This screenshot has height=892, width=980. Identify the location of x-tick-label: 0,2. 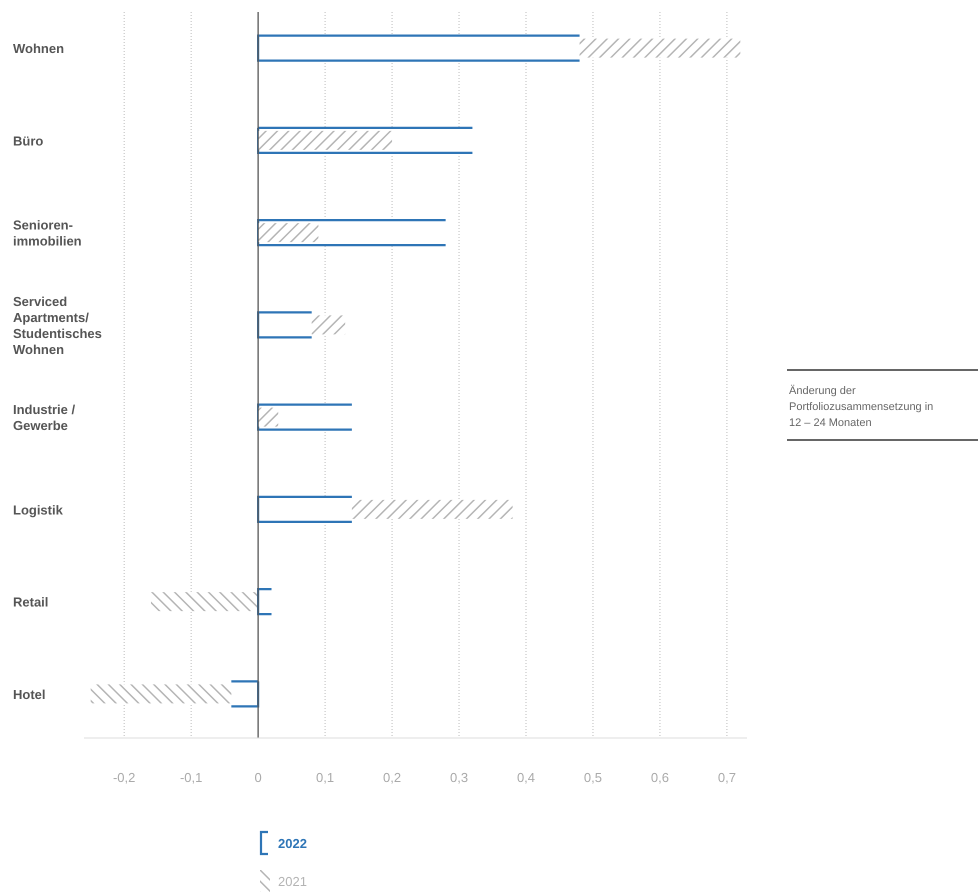
(392, 777).